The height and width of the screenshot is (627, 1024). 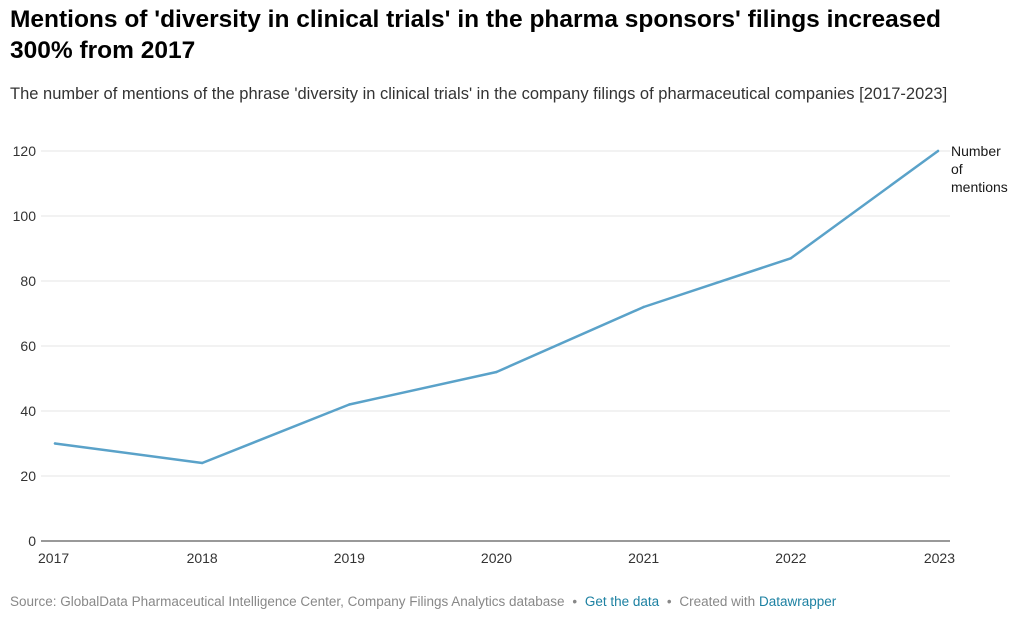 What do you see at coordinates (717, 601) in the screenshot?
I see `created-with-text: Created with` at bounding box center [717, 601].